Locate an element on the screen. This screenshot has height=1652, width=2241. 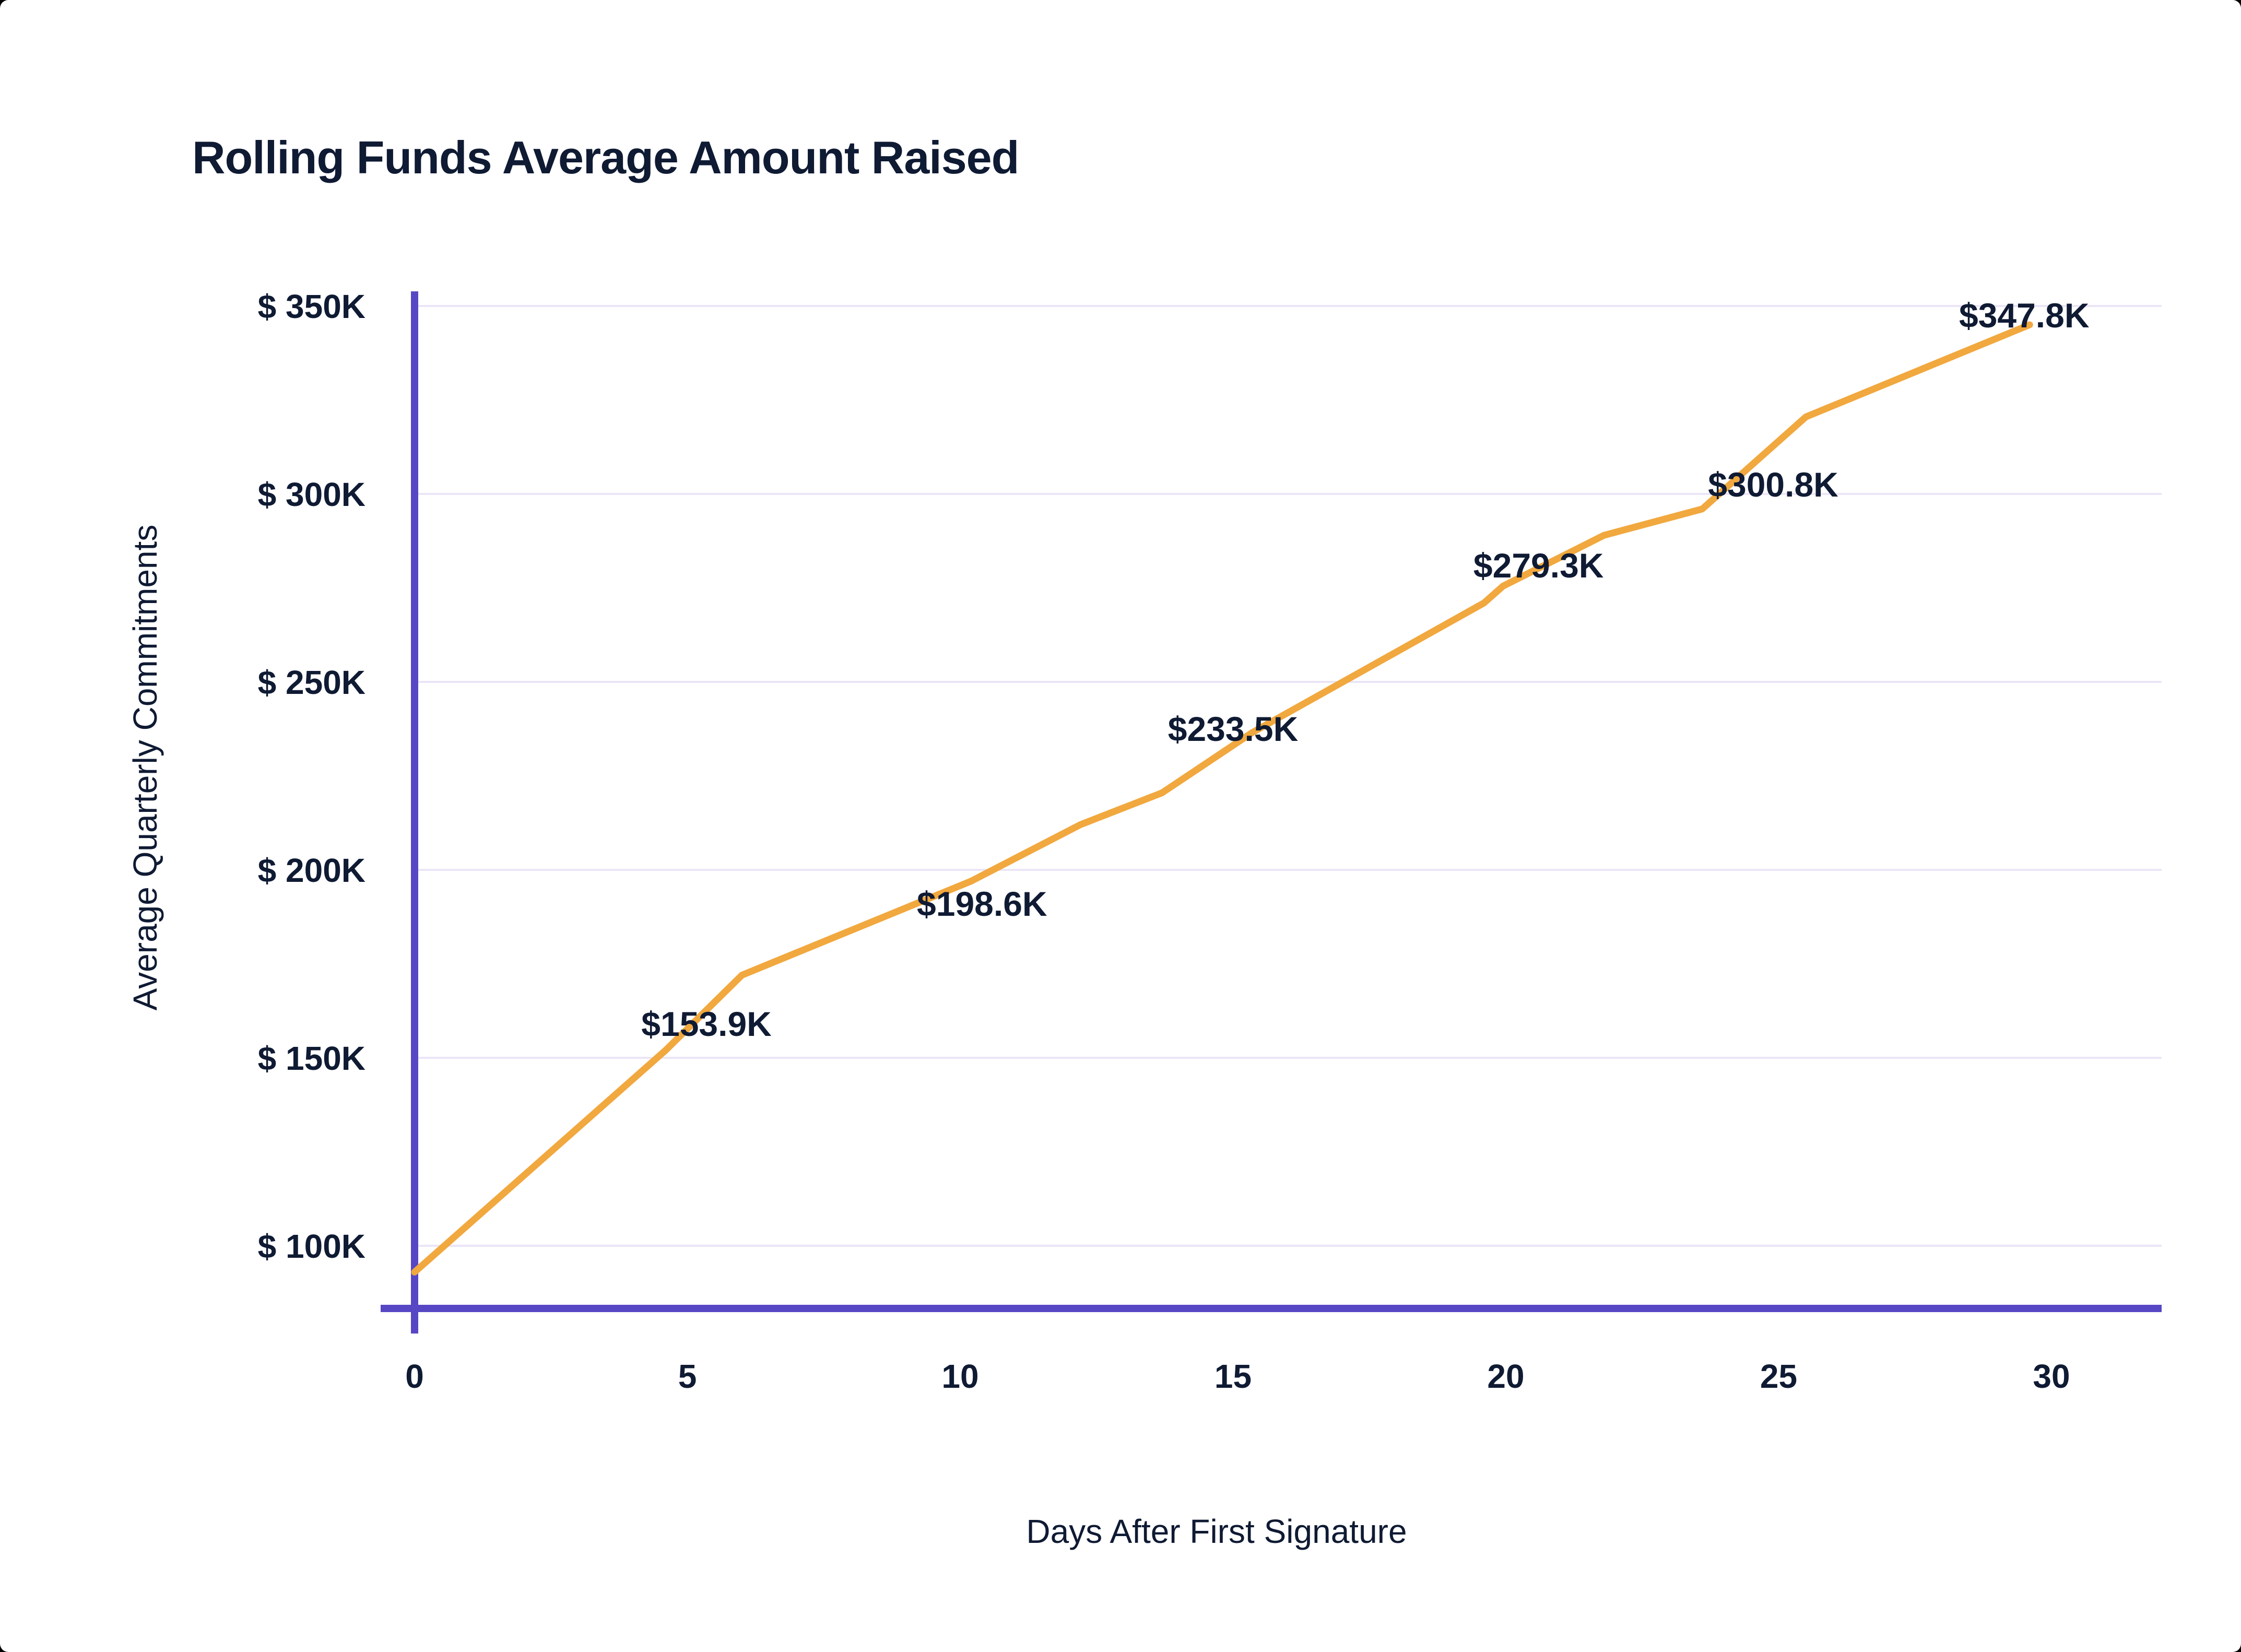
x-tick-label: 5 is located at coordinates (688, 1377).